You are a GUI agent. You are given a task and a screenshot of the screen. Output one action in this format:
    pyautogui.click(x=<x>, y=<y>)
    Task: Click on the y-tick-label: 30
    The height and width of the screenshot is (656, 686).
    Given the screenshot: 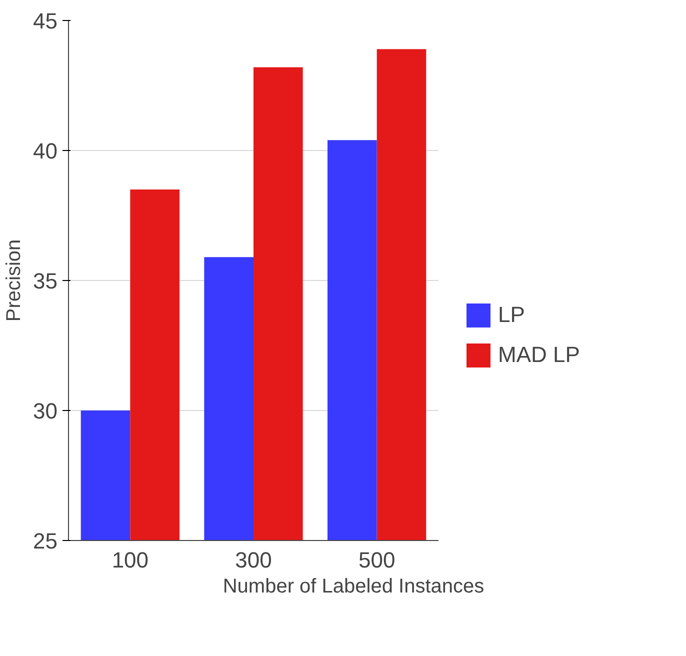 What is the action you would take?
    pyautogui.click(x=45, y=411)
    